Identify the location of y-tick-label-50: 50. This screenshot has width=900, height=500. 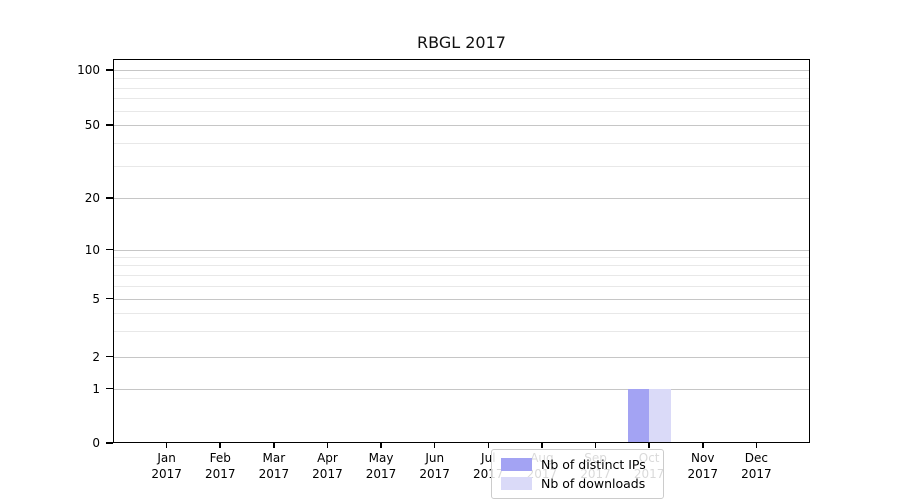
(92, 125).